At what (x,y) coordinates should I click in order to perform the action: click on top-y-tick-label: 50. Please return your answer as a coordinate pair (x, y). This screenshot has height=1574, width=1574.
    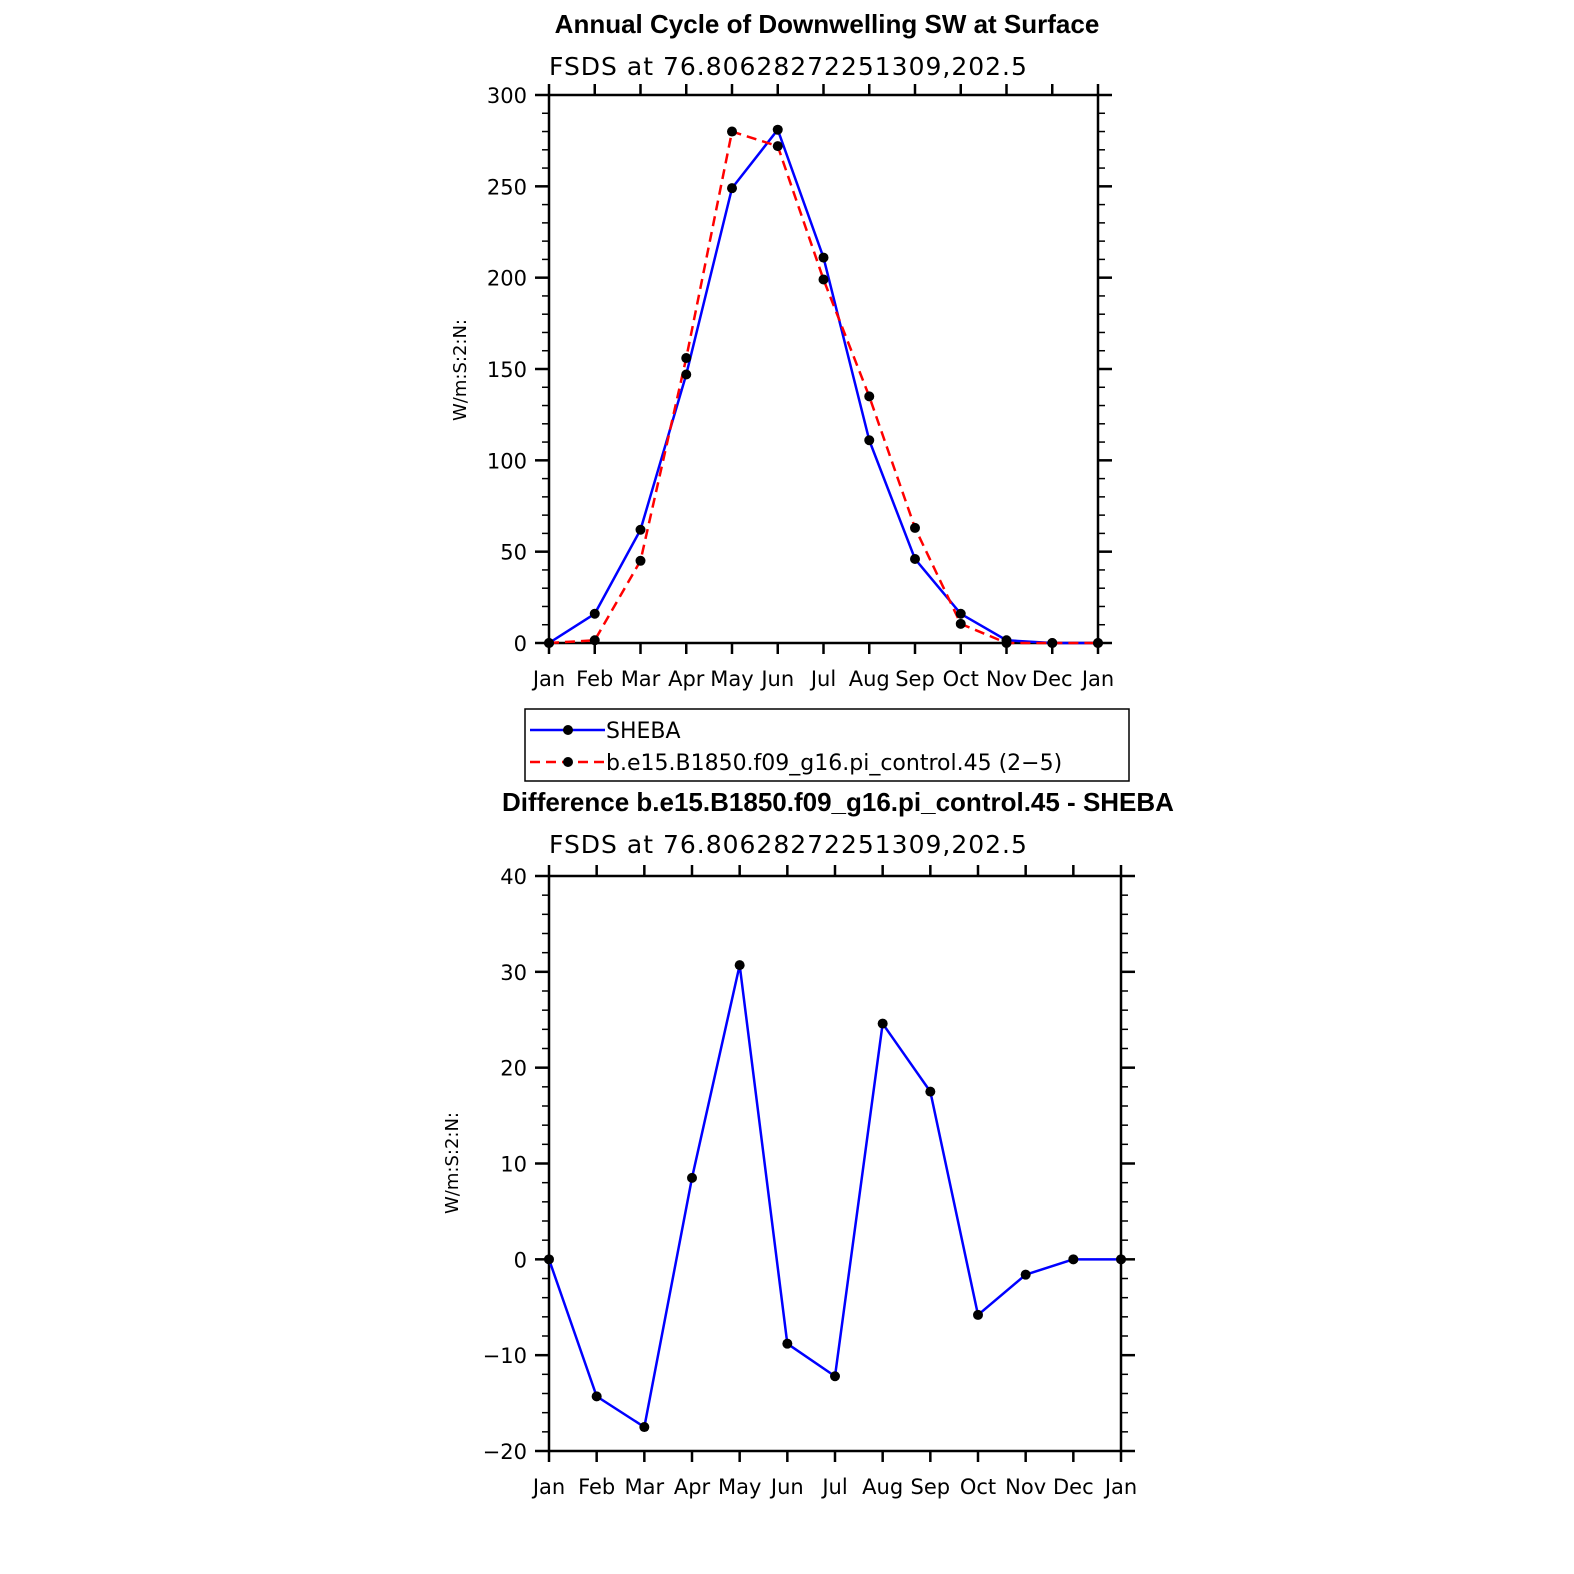
    Looking at the image, I should click on (513, 553).